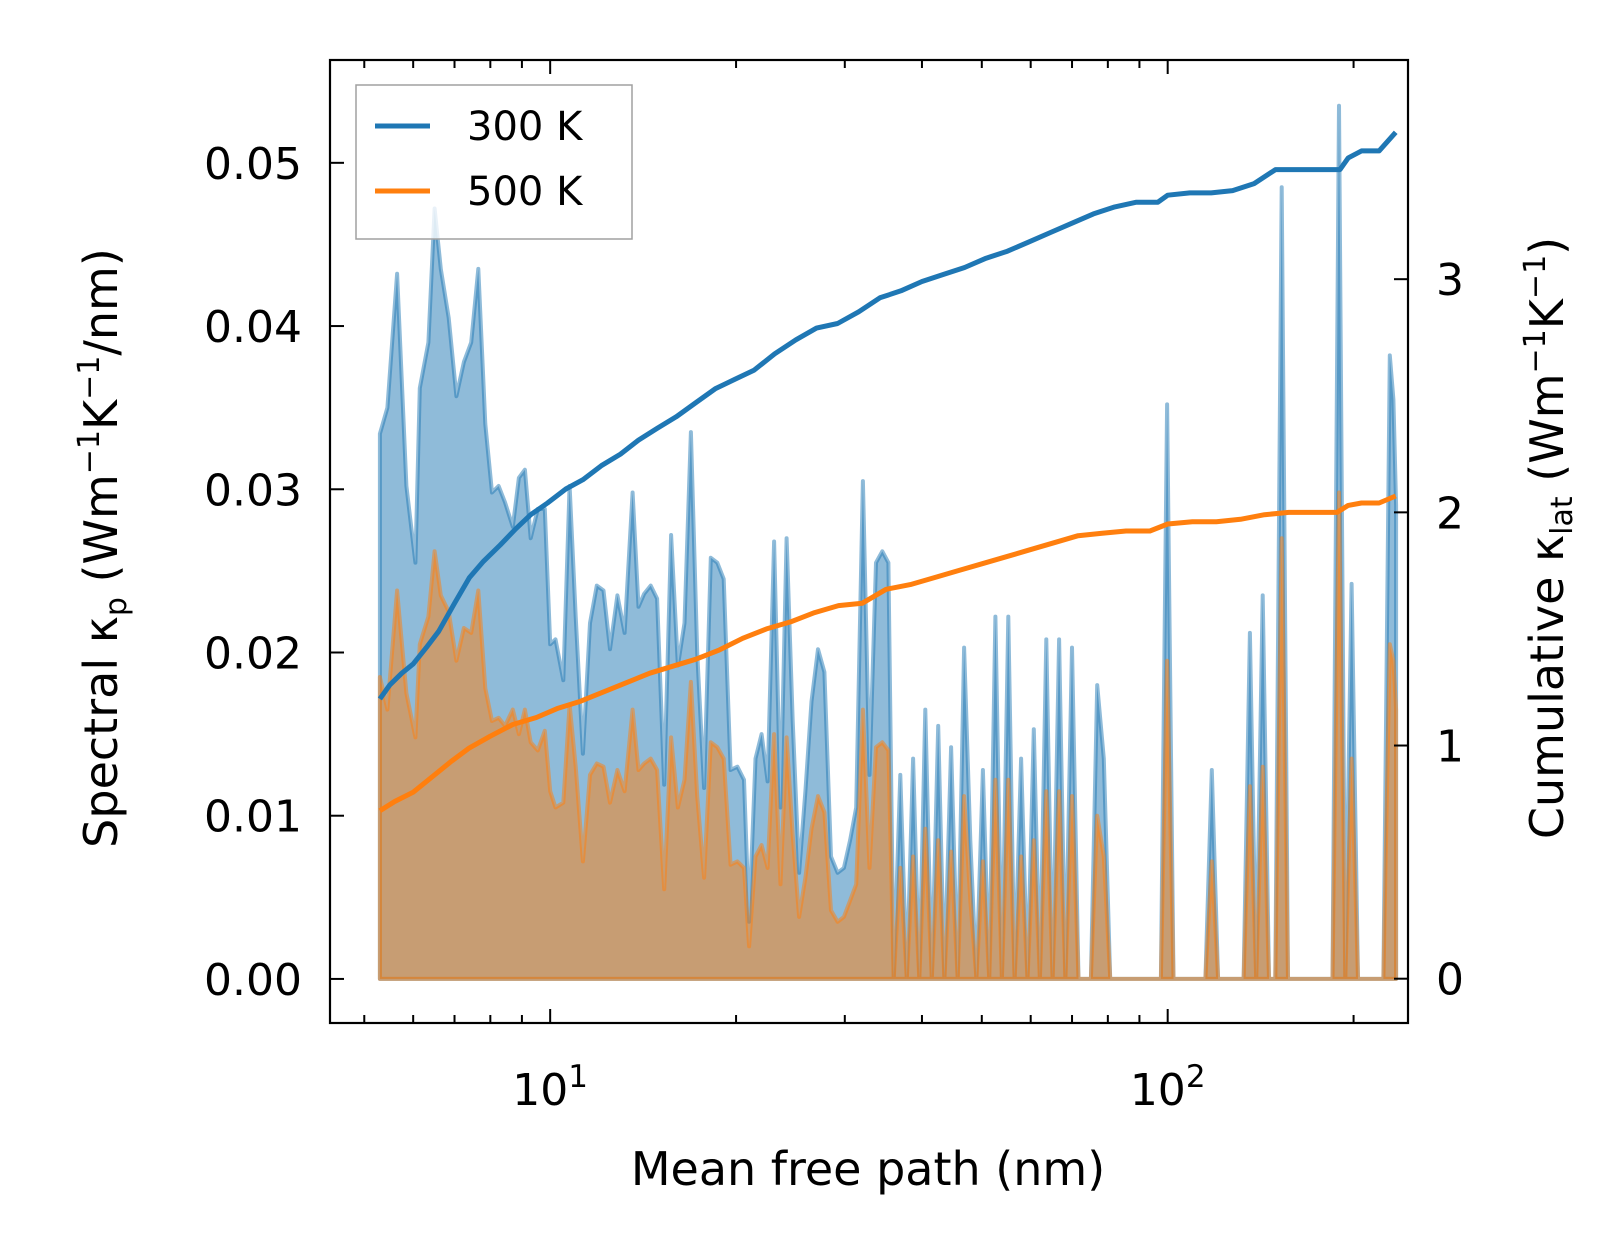  Describe the element at coordinates (1450, 280) in the screenshot. I see `right-y-tick-label: 3` at that location.